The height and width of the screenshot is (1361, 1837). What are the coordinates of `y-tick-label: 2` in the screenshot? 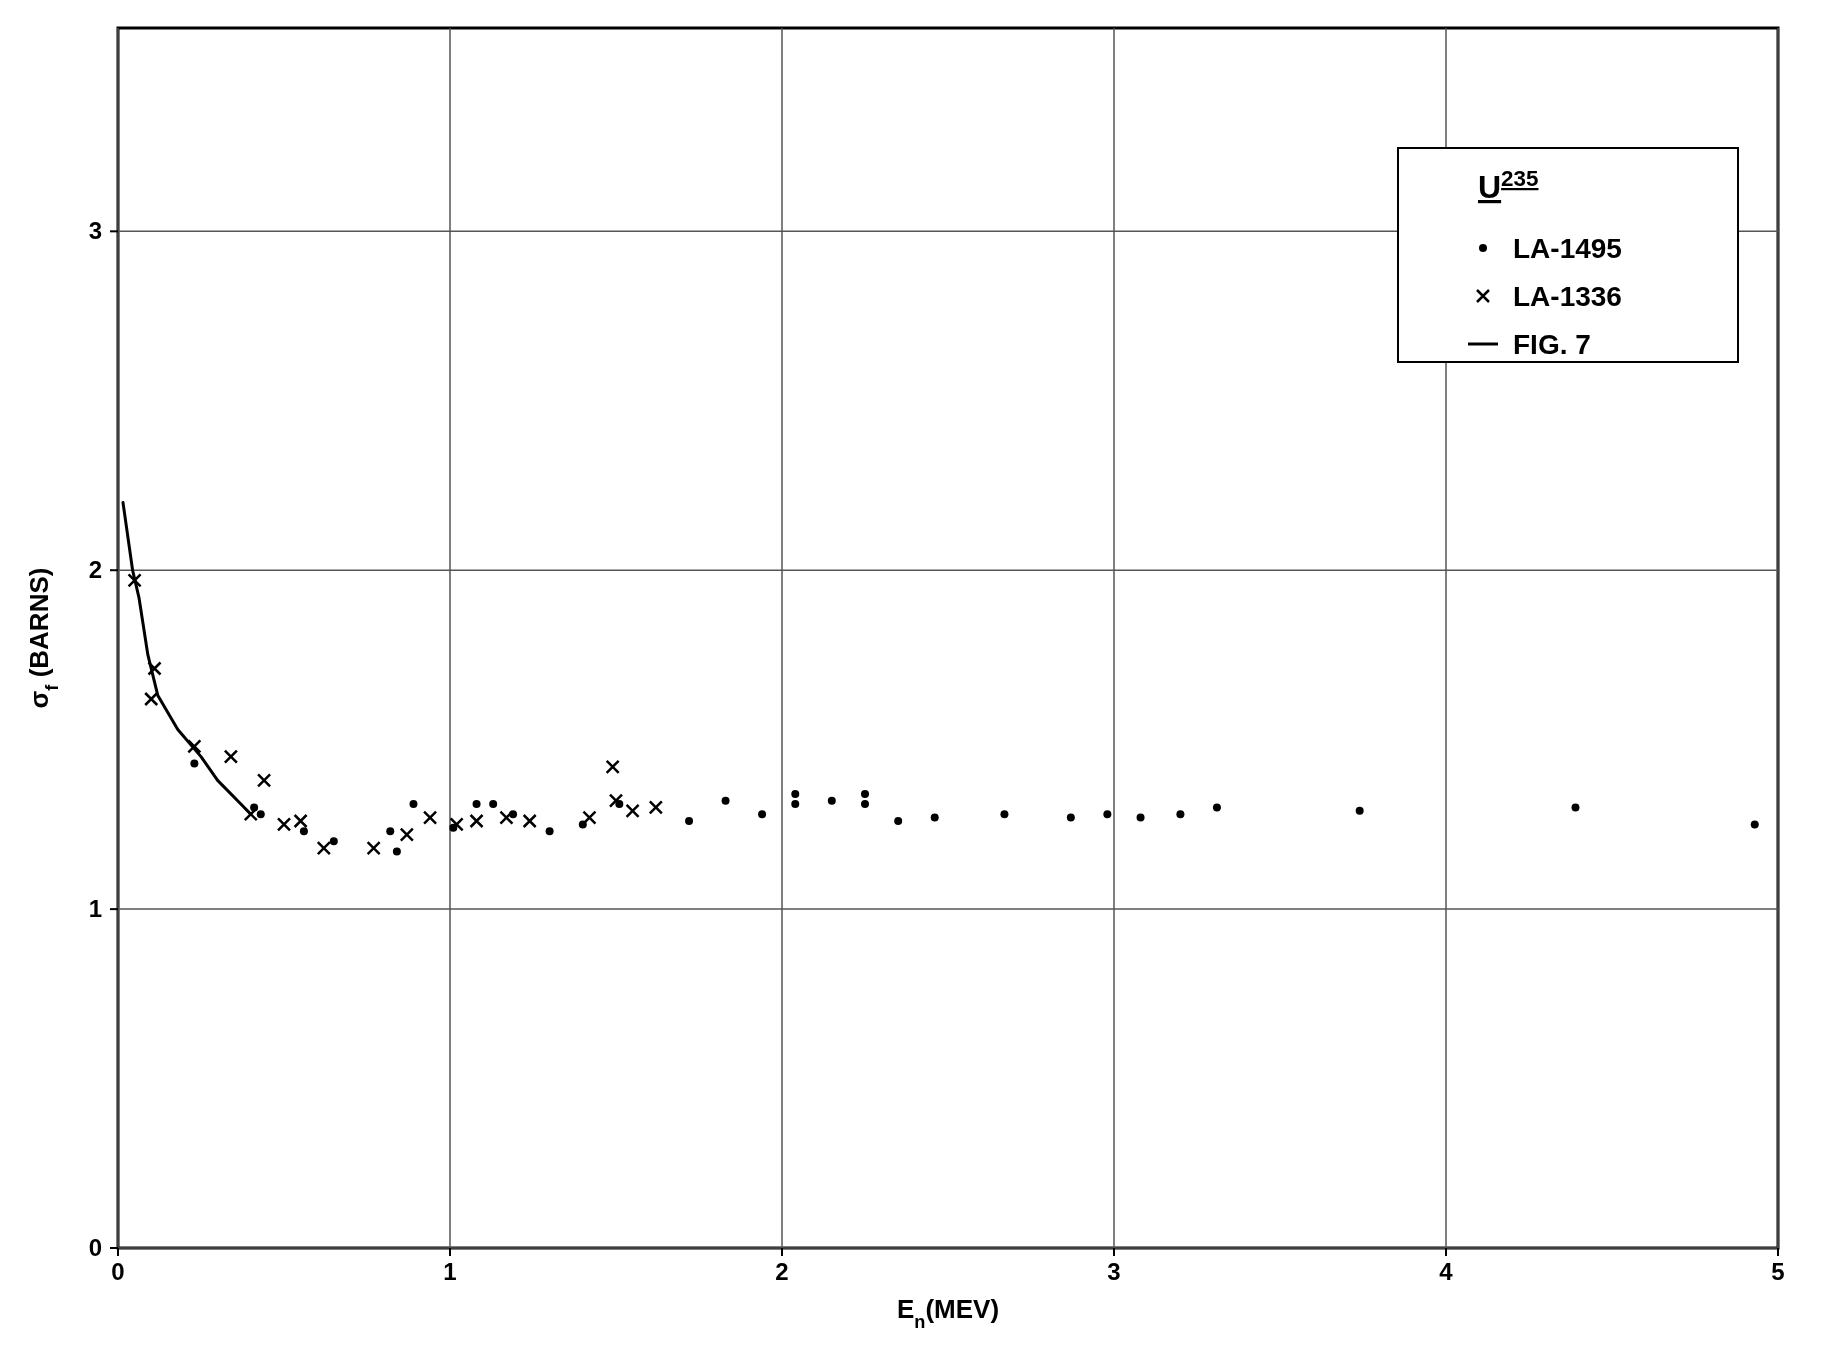 It's located at (95, 570).